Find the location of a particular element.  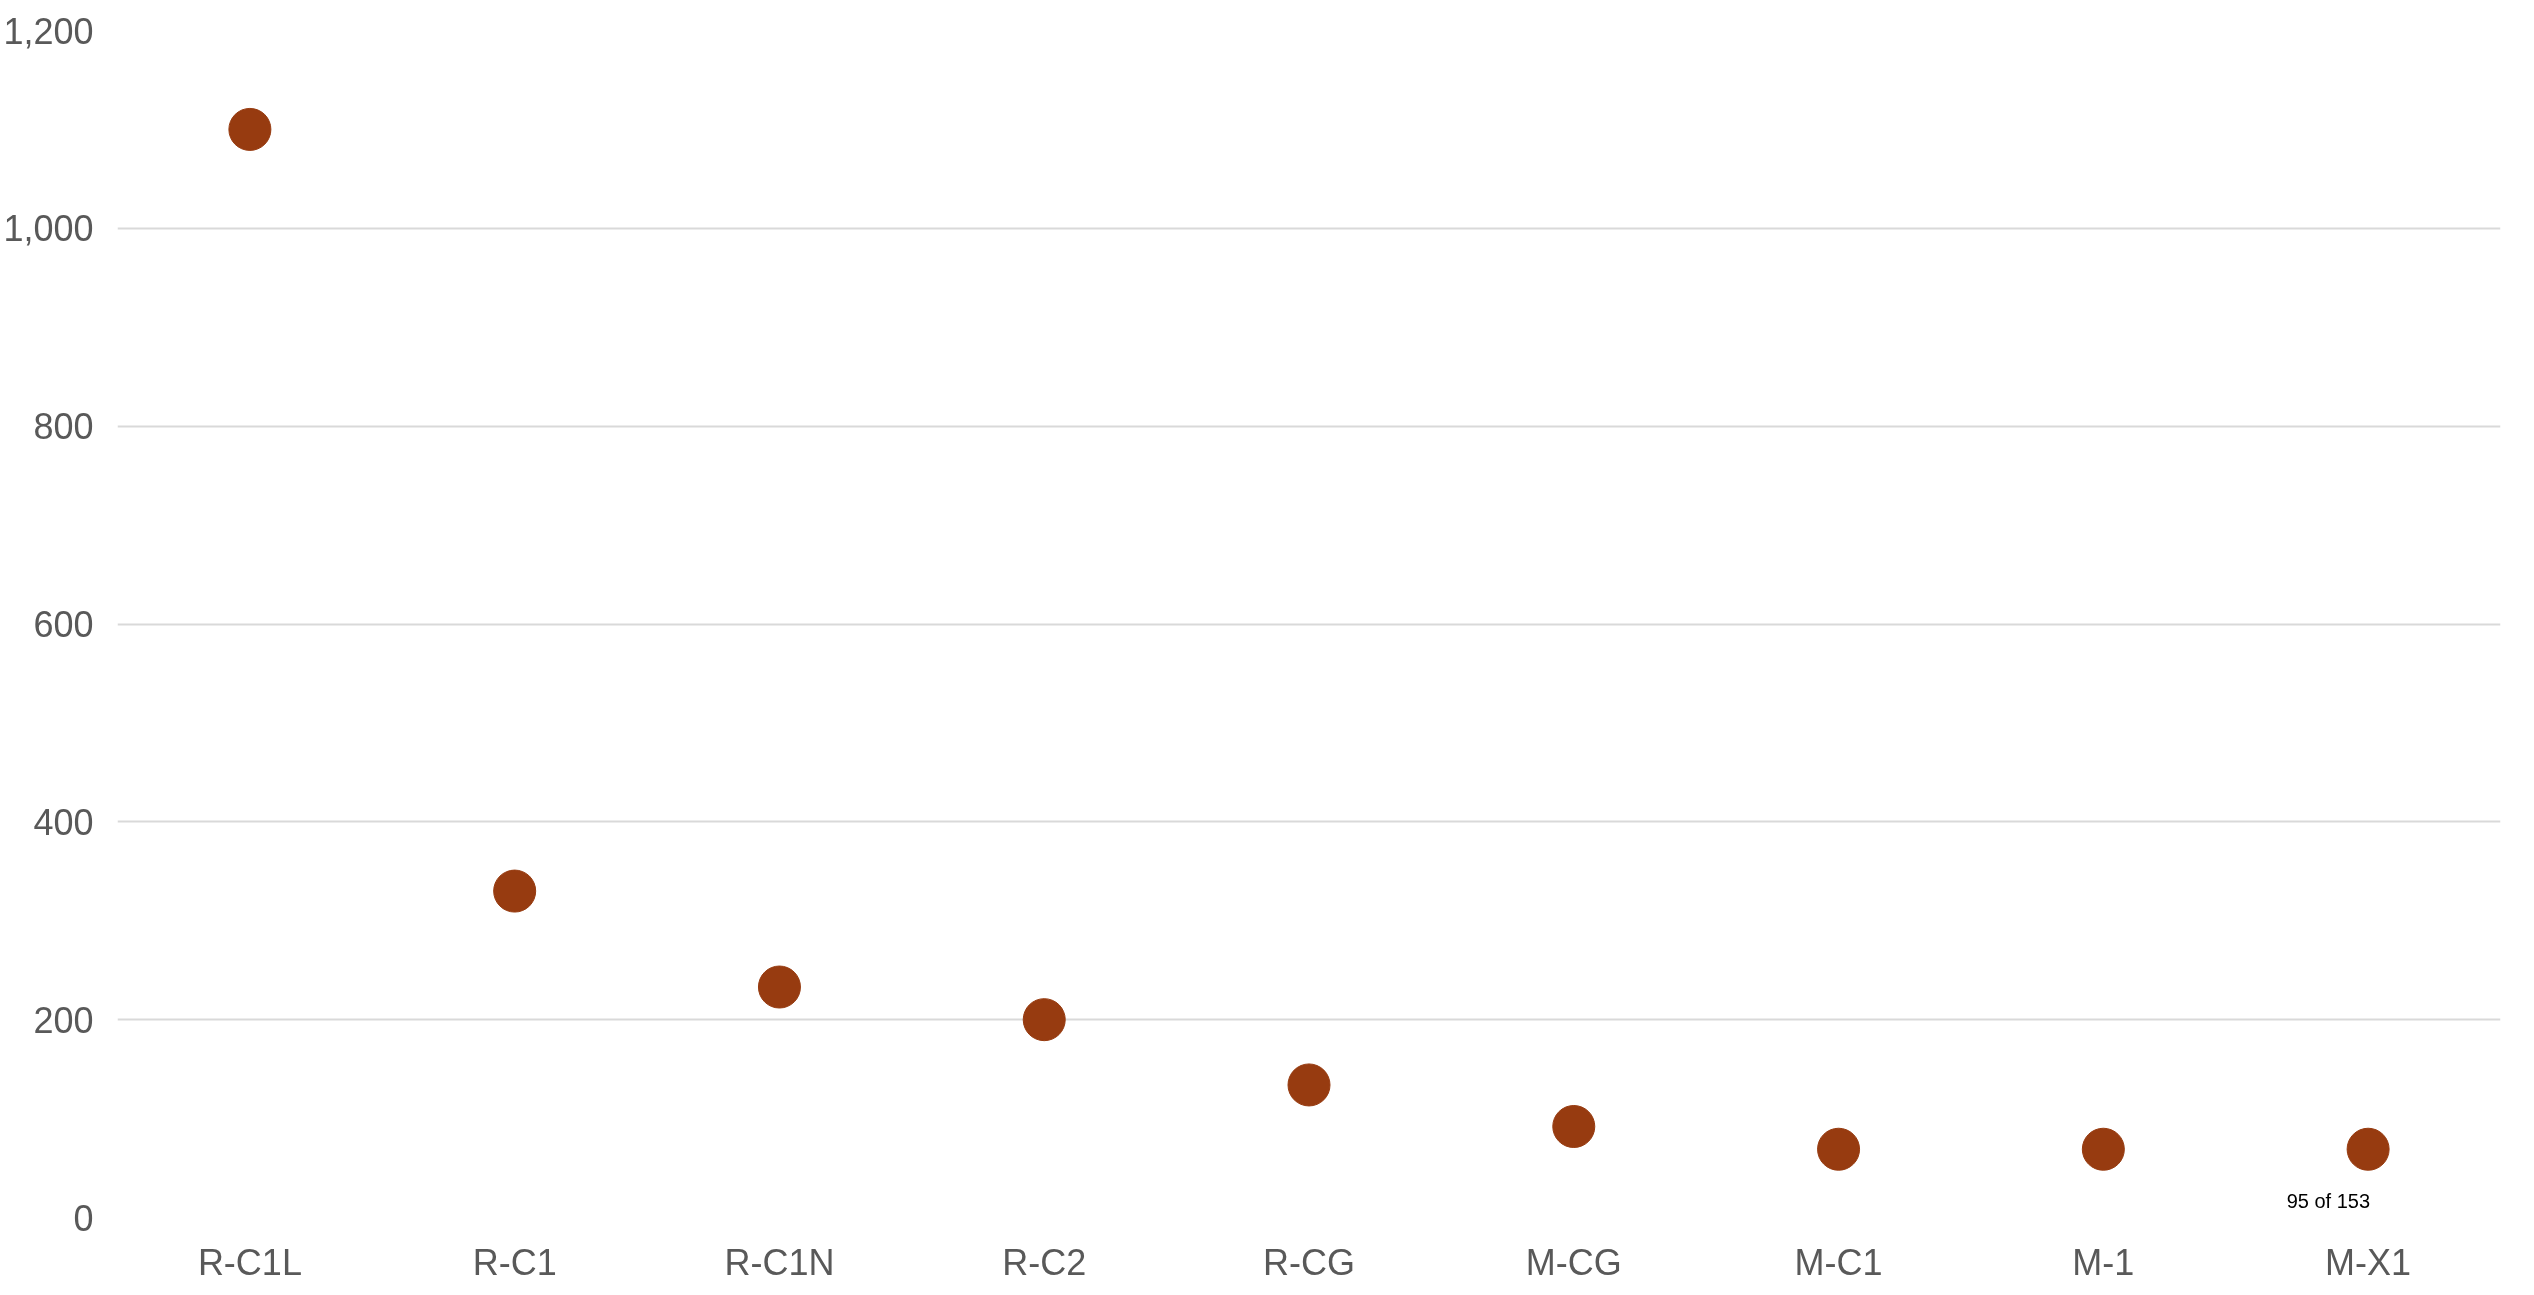

y-tick-label: 400 is located at coordinates (63, 822).